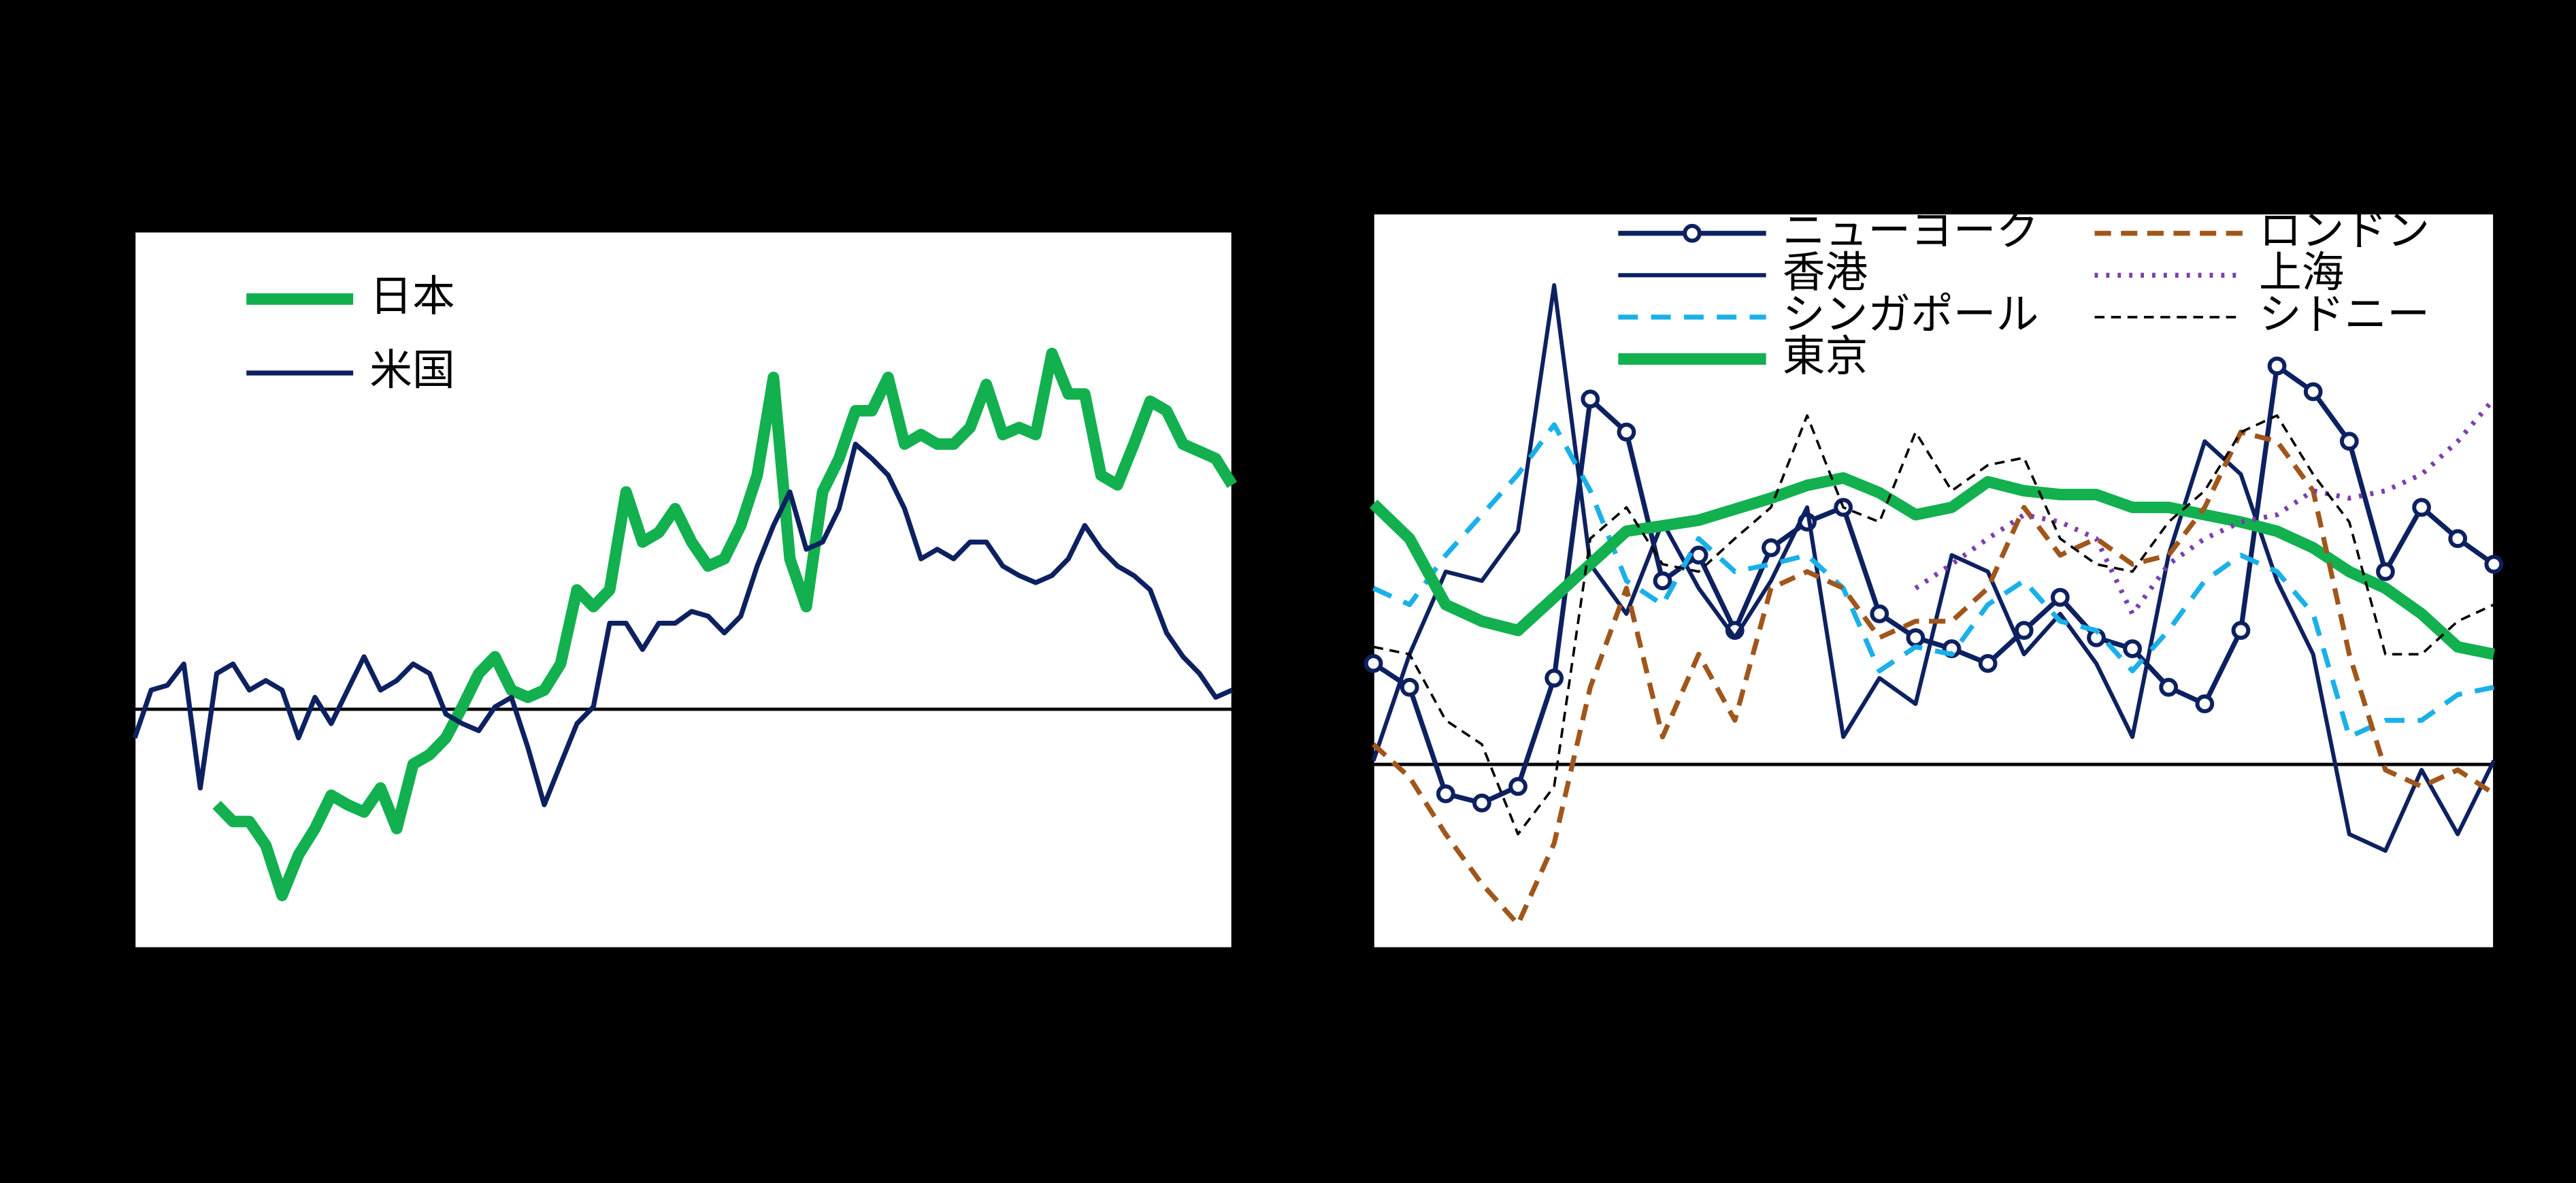 This screenshot has height=1183, width=2576. What do you see at coordinates (2345, 230) in the screenshot?
I see `legend-label: ロンドン` at bounding box center [2345, 230].